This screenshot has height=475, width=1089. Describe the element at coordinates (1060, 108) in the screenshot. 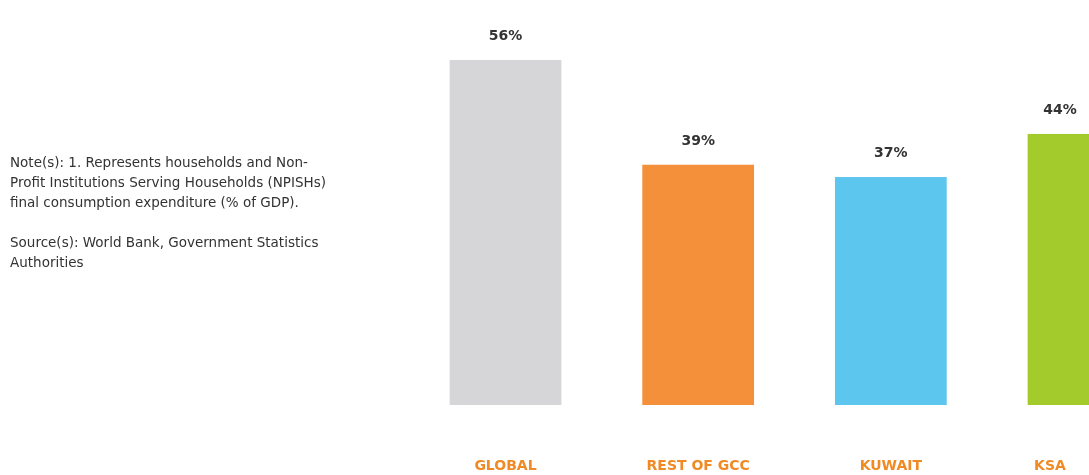

I see `data-label: 44%` at that location.